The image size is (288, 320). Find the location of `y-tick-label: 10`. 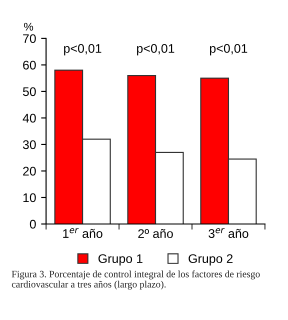

y-tick-label: 10 is located at coordinates (29, 197).